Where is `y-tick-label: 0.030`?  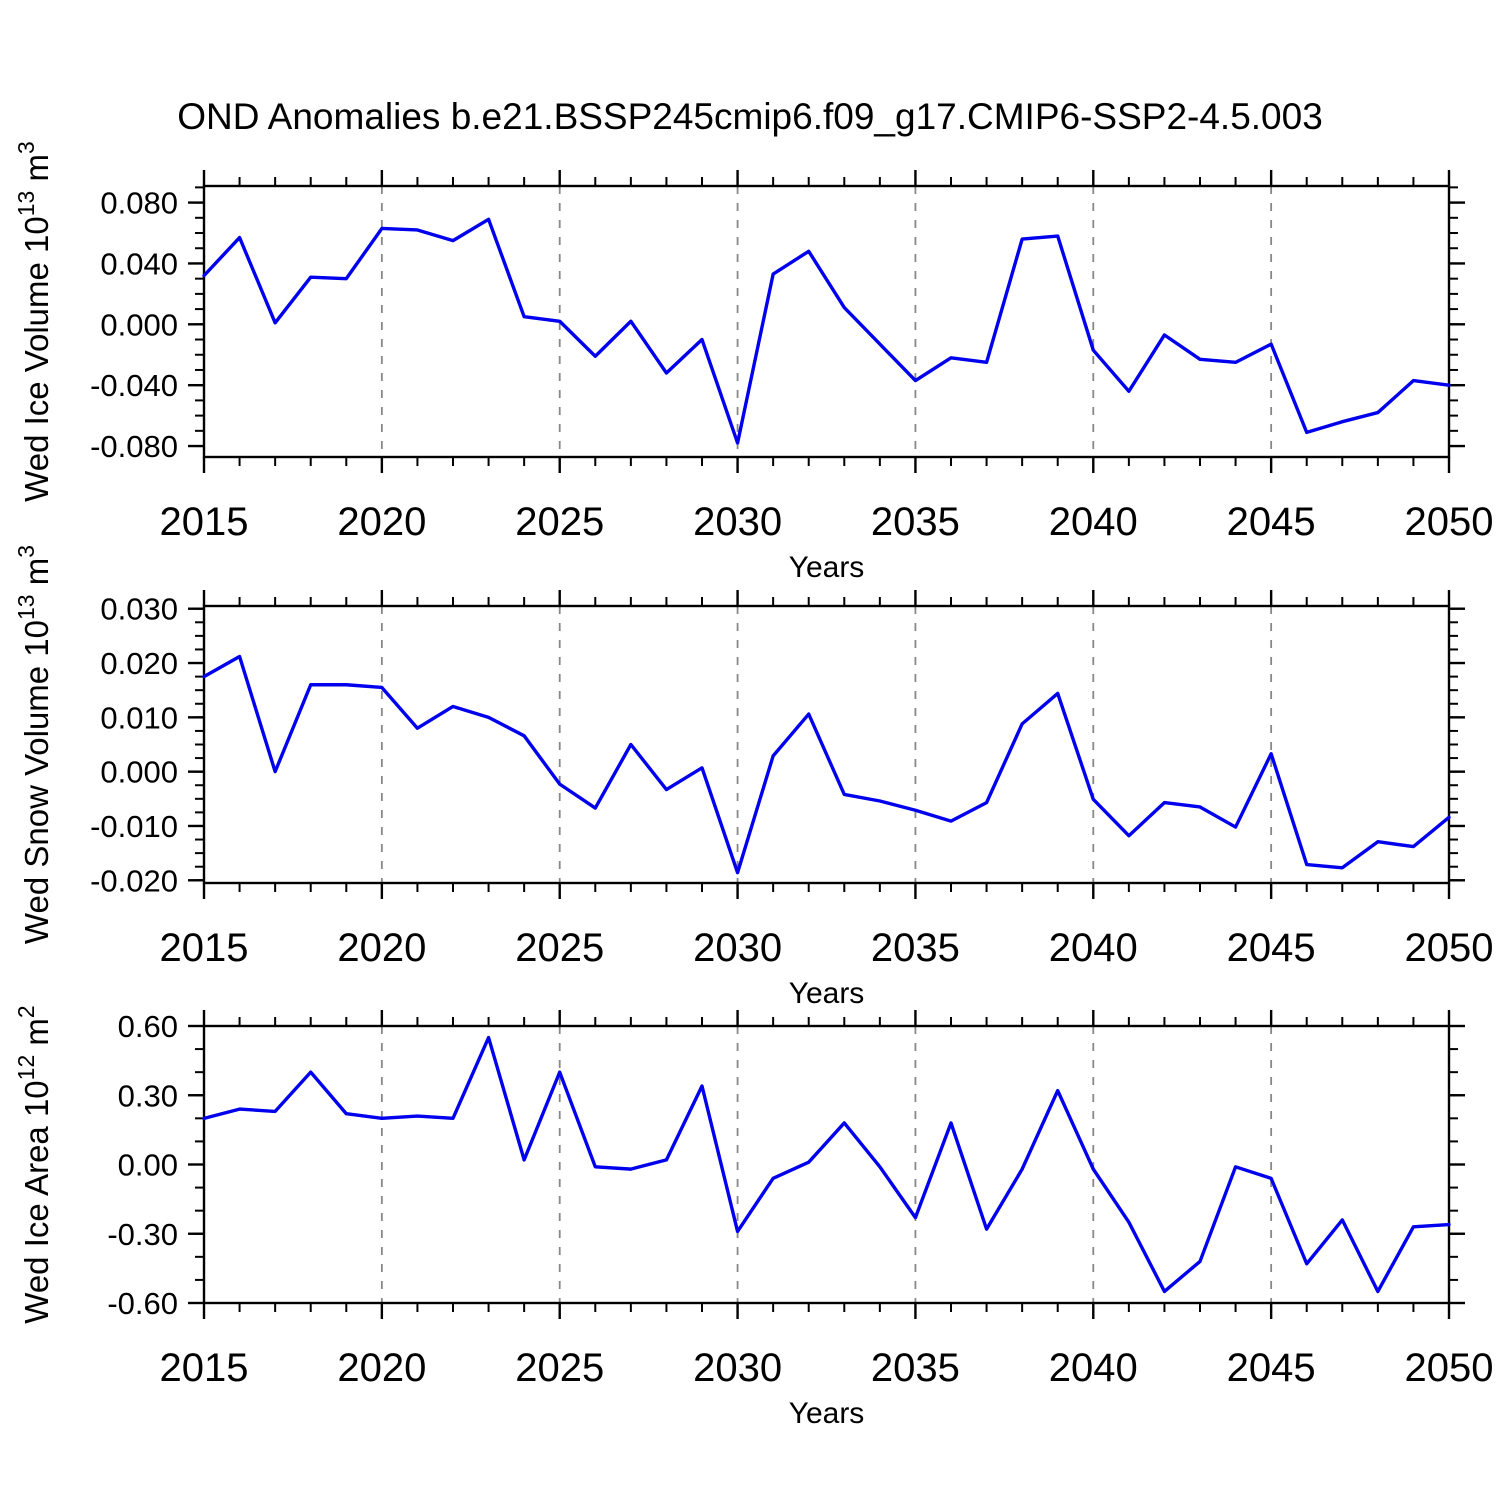 y-tick-label: 0.030 is located at coordinates (139, 609).